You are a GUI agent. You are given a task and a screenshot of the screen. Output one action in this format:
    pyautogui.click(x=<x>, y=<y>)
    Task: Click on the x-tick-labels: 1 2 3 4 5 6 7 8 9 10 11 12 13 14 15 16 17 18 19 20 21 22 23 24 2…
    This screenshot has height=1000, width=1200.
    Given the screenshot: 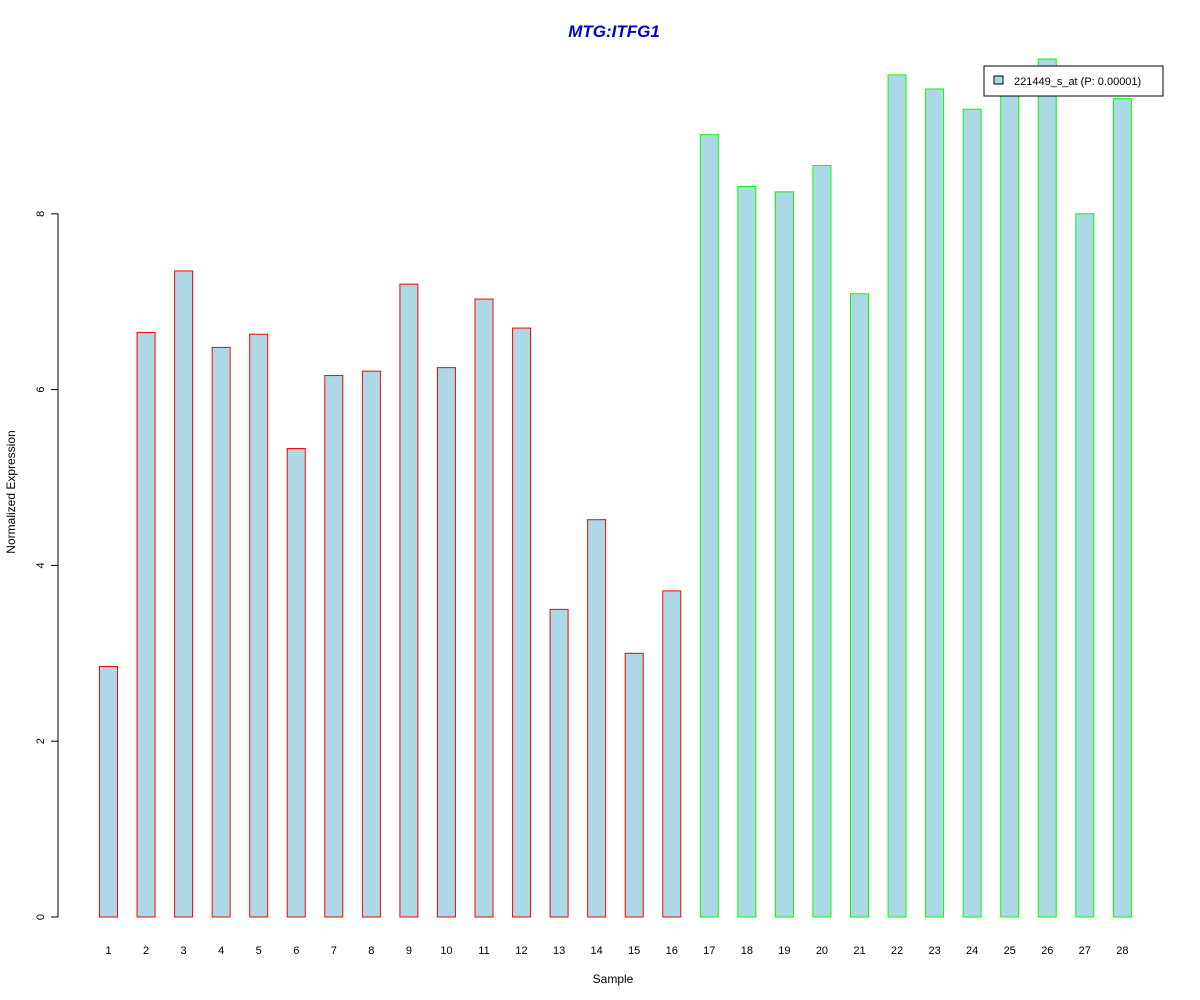 What is the action you would take?
    pyautogui.click(x=616, y=951)
    